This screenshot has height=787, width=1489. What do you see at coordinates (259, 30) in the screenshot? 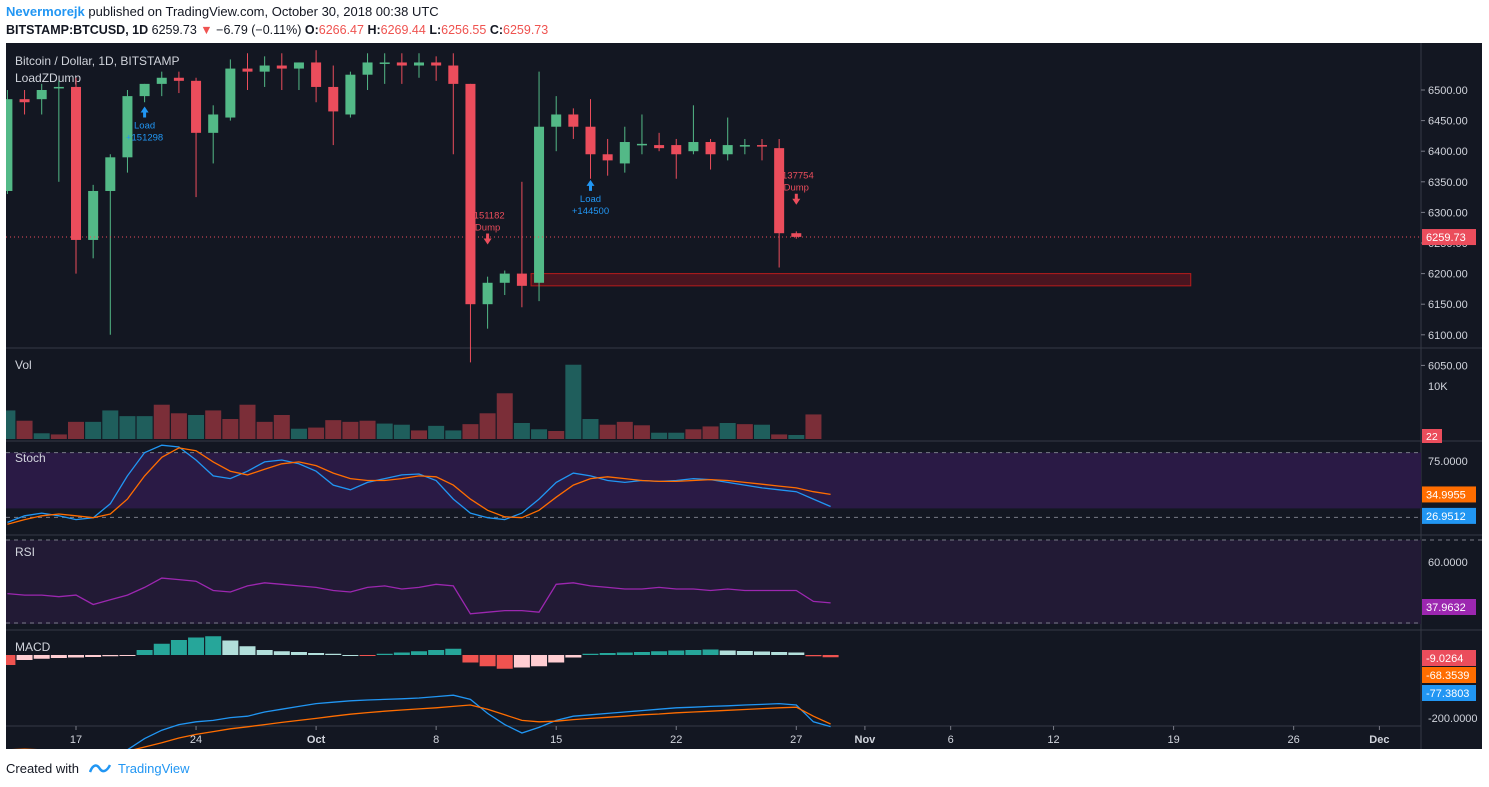
I see `change-value: −6.79 (−0.11%)` at bounding box center [259, 30].